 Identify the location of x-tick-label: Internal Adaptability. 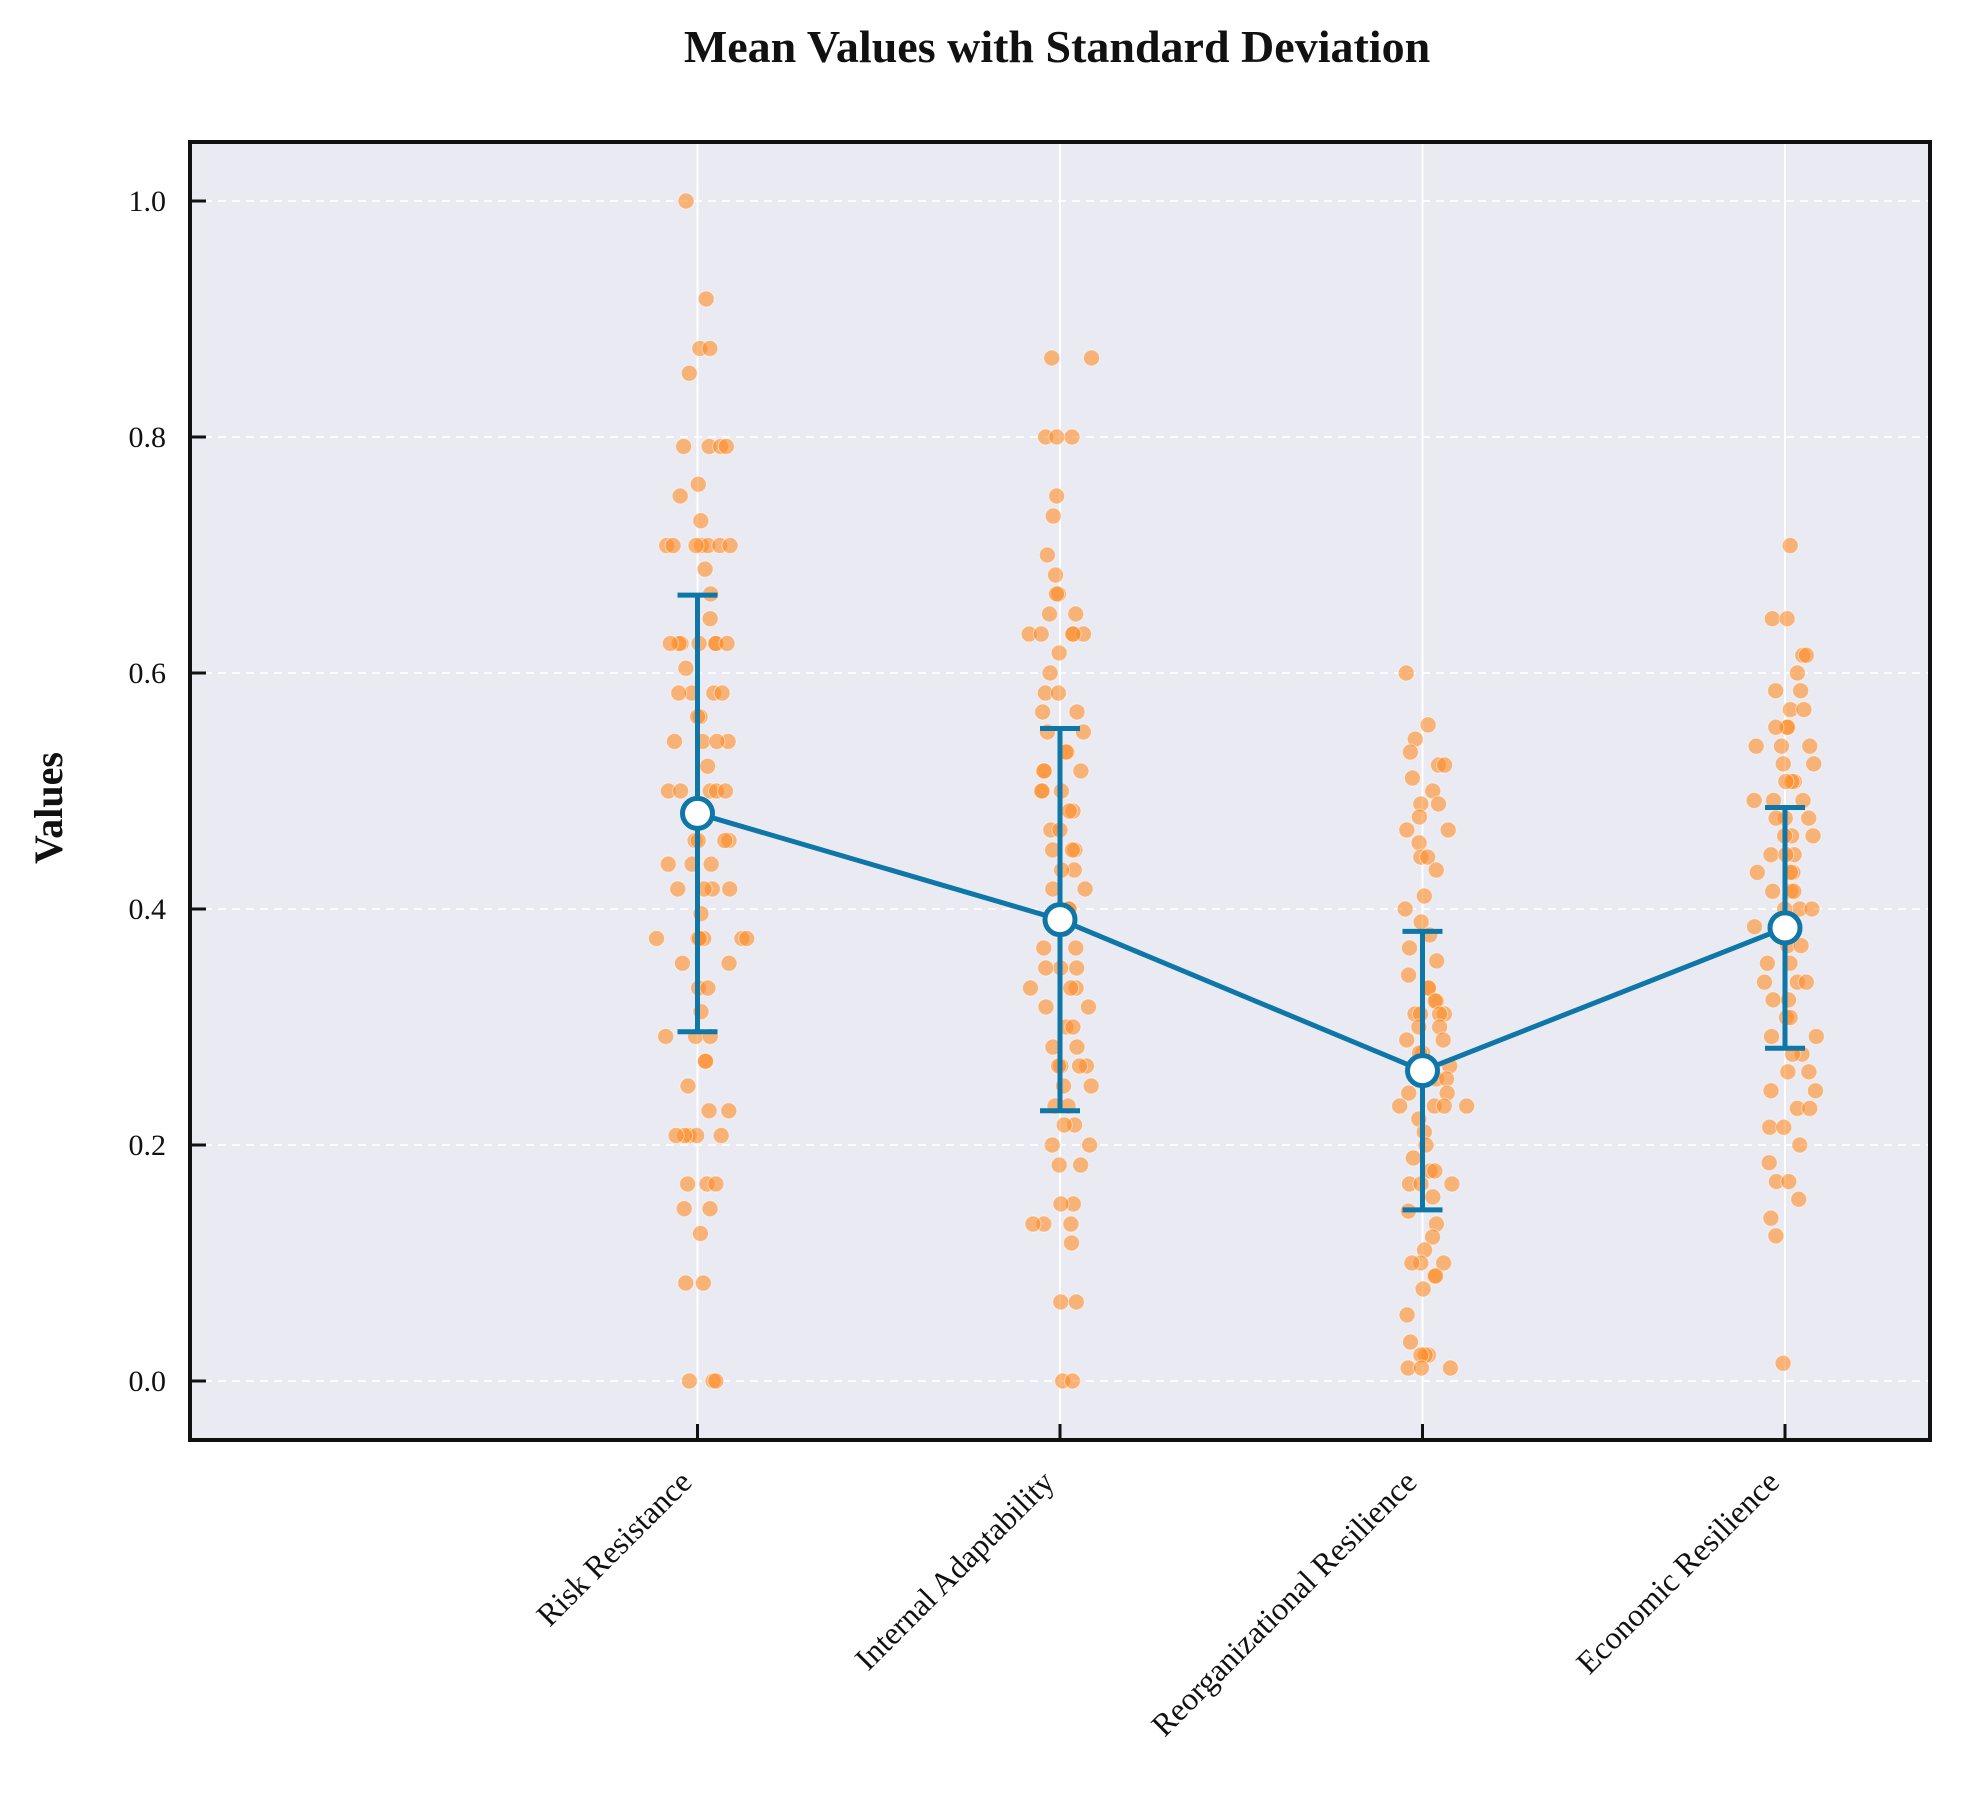
(954, 1569).